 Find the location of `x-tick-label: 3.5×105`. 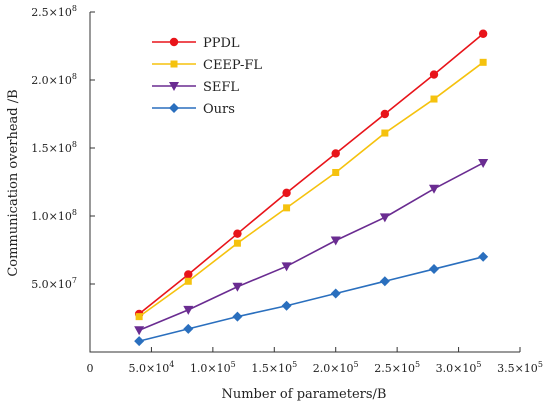

x-tick-label: 3.5×105 is located at coordinates (520, 367).